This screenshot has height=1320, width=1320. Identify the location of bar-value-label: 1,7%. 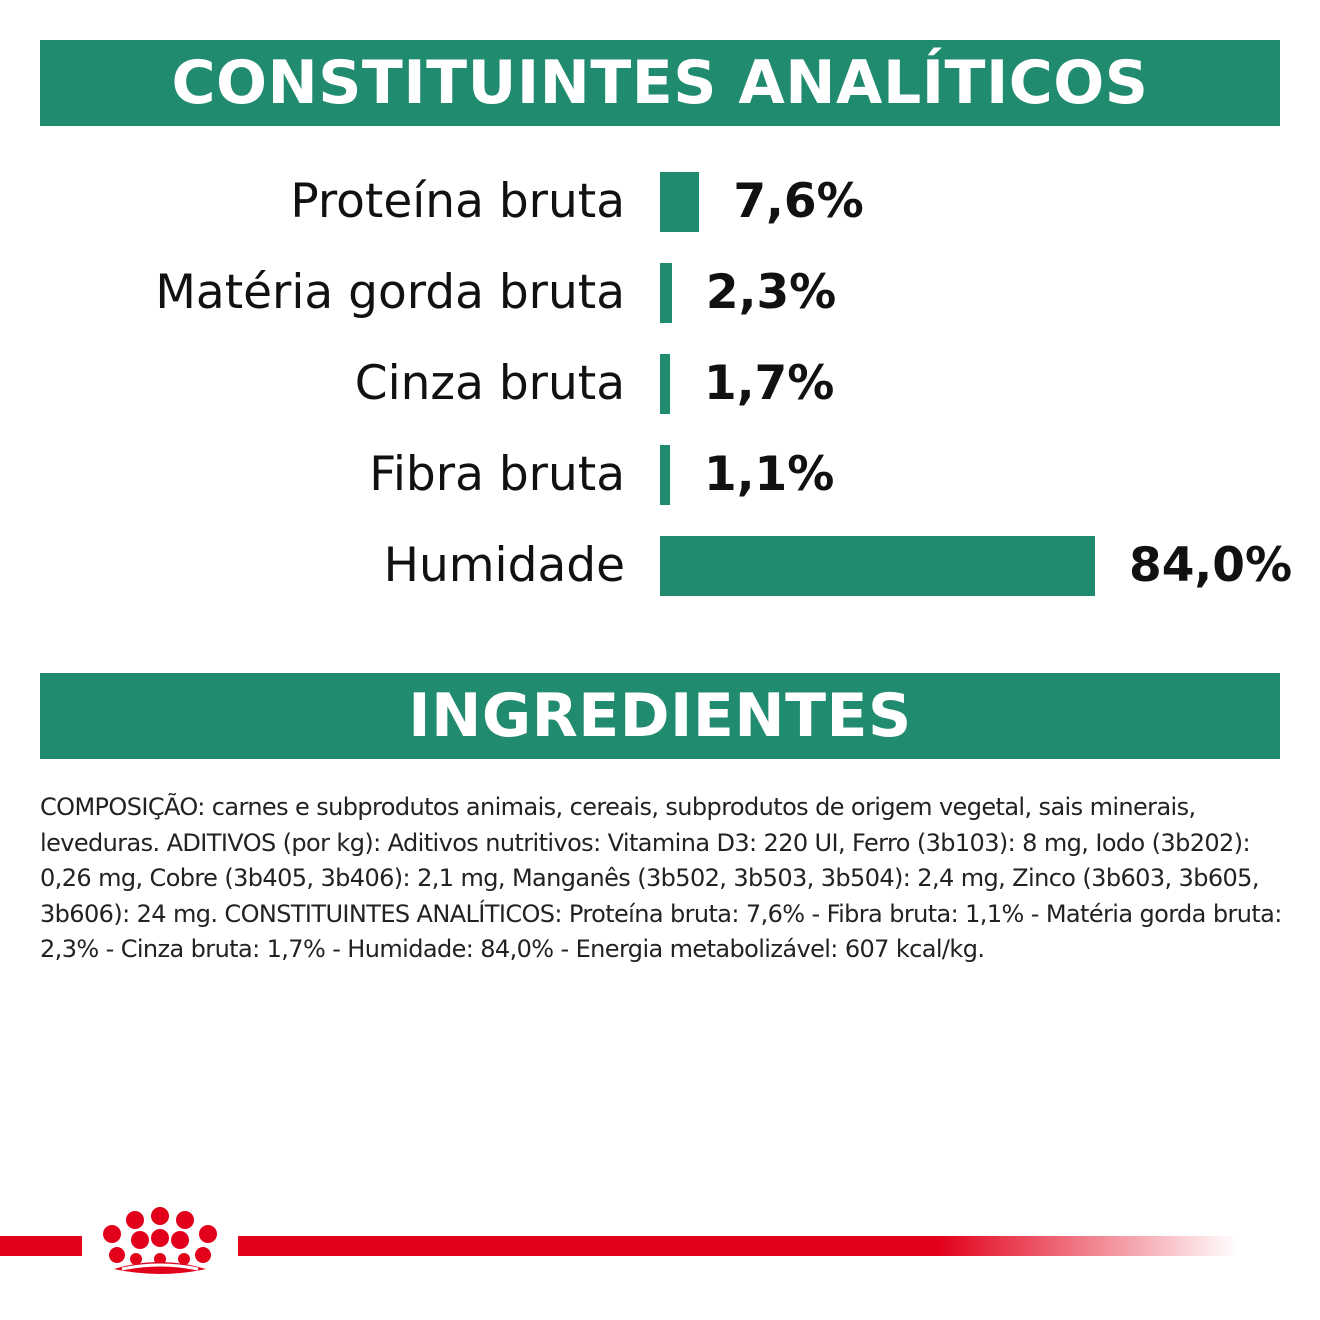
(769, 383).